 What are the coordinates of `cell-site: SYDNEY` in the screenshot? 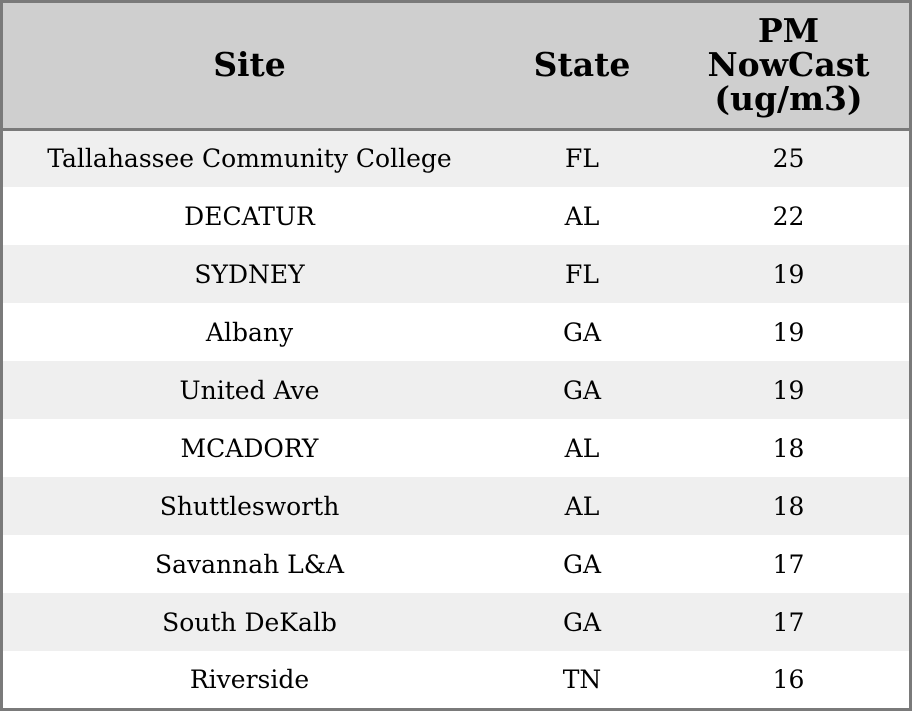 It's located at (249, 274).